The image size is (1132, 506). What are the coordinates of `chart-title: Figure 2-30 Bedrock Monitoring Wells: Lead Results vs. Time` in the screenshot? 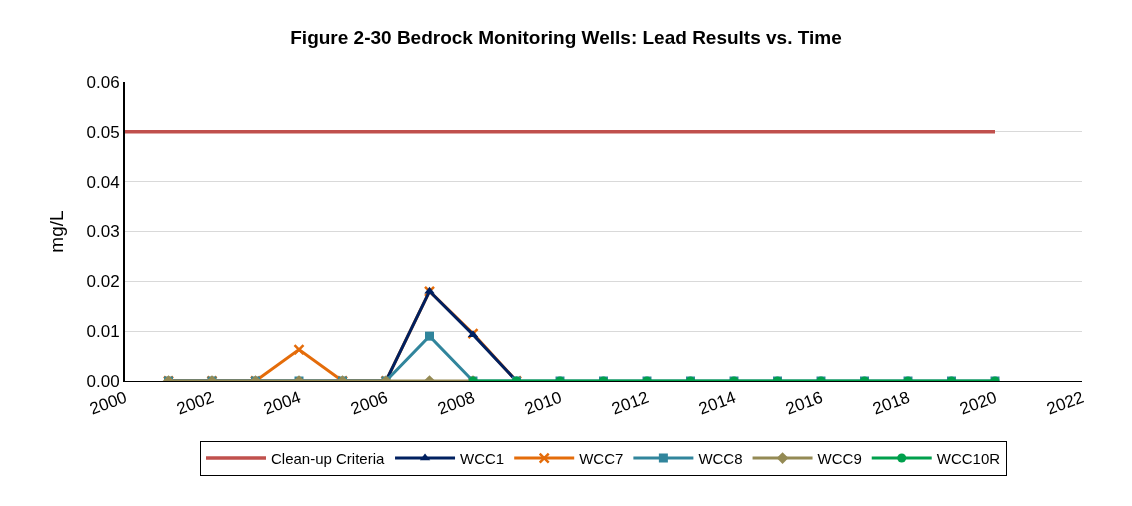 It's located at (566, 37).